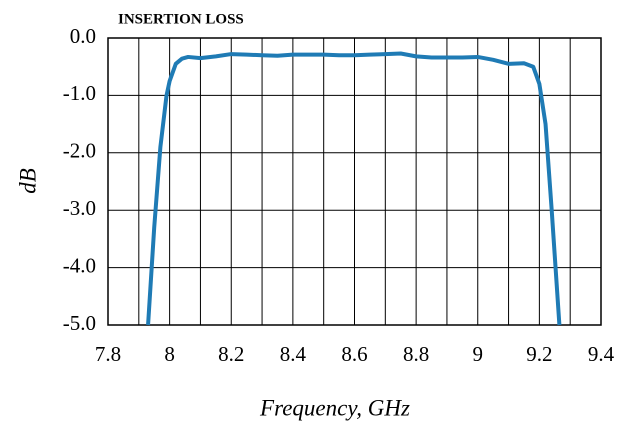 The image size is (633, 429). Describe the element at coordinates (83, 36) in the screenshot. I see `y-tick-label: 0.0` at that location.